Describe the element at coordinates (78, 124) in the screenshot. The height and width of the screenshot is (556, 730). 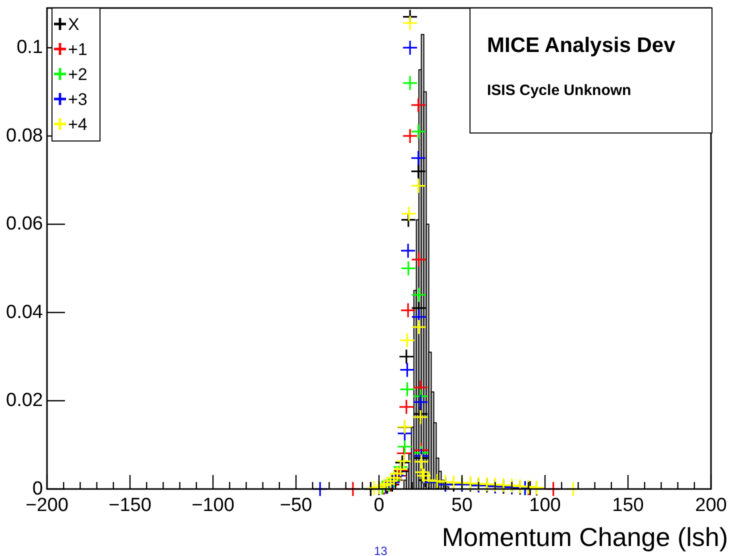
I see `legend-label: +4` at that location.